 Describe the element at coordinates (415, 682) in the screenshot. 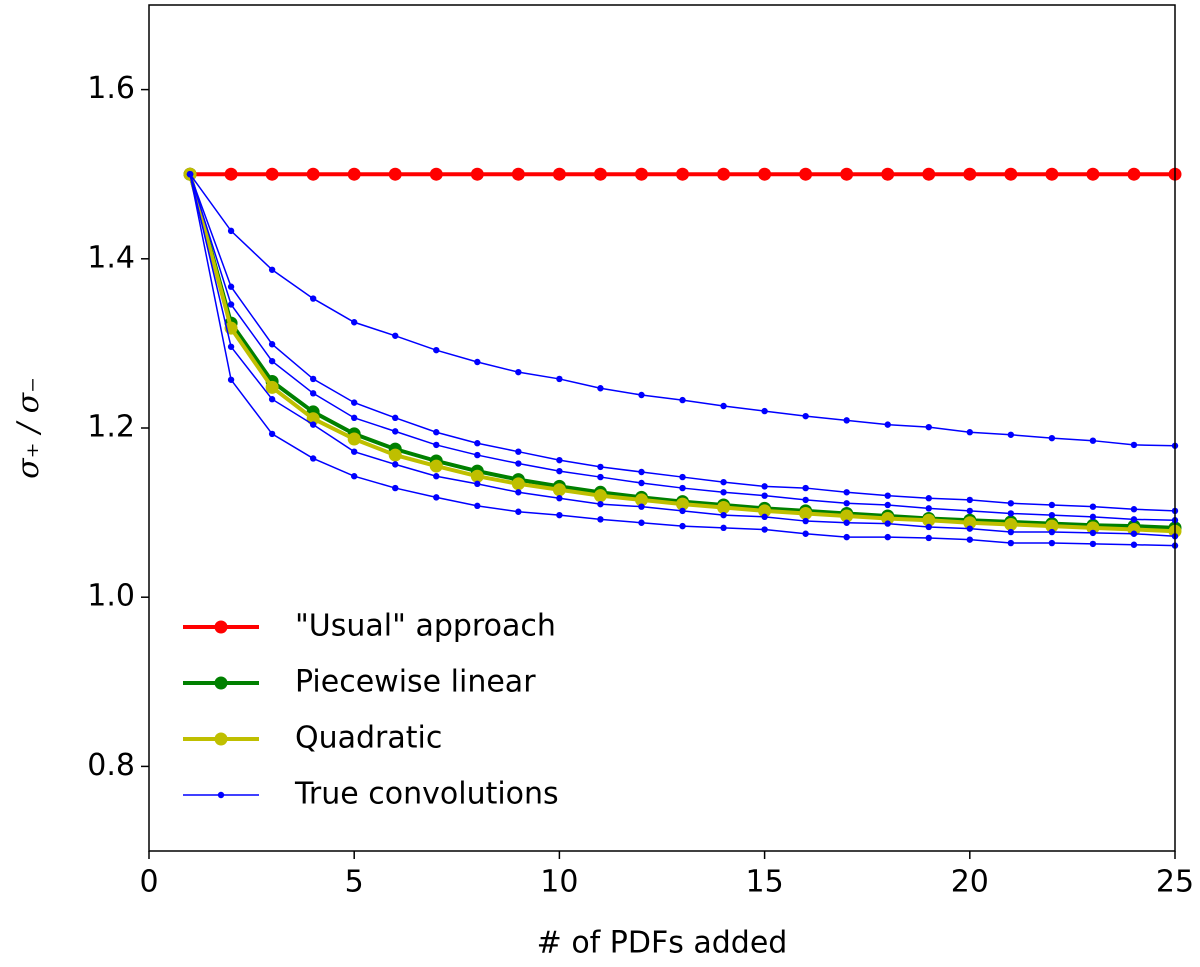

I see `legend-label: Piecewise linear` at that location.